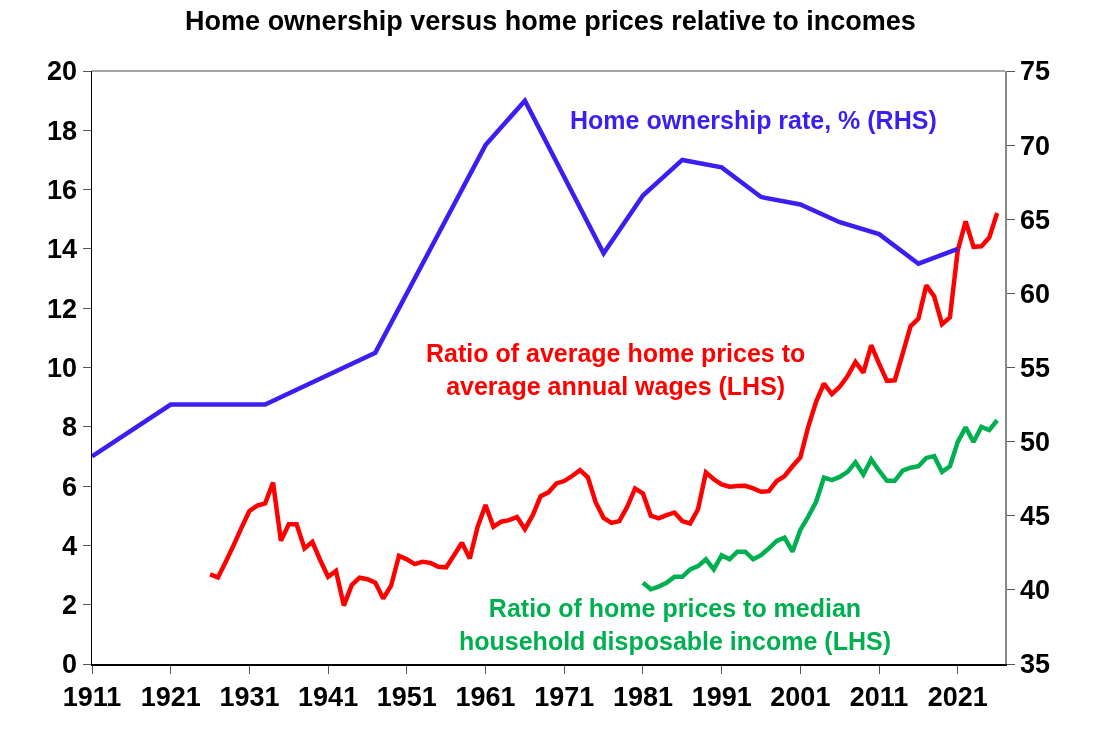  Describe the element at coordinates (62, 308) in the screenshot. I see `y-tick-label: 12` at that location.